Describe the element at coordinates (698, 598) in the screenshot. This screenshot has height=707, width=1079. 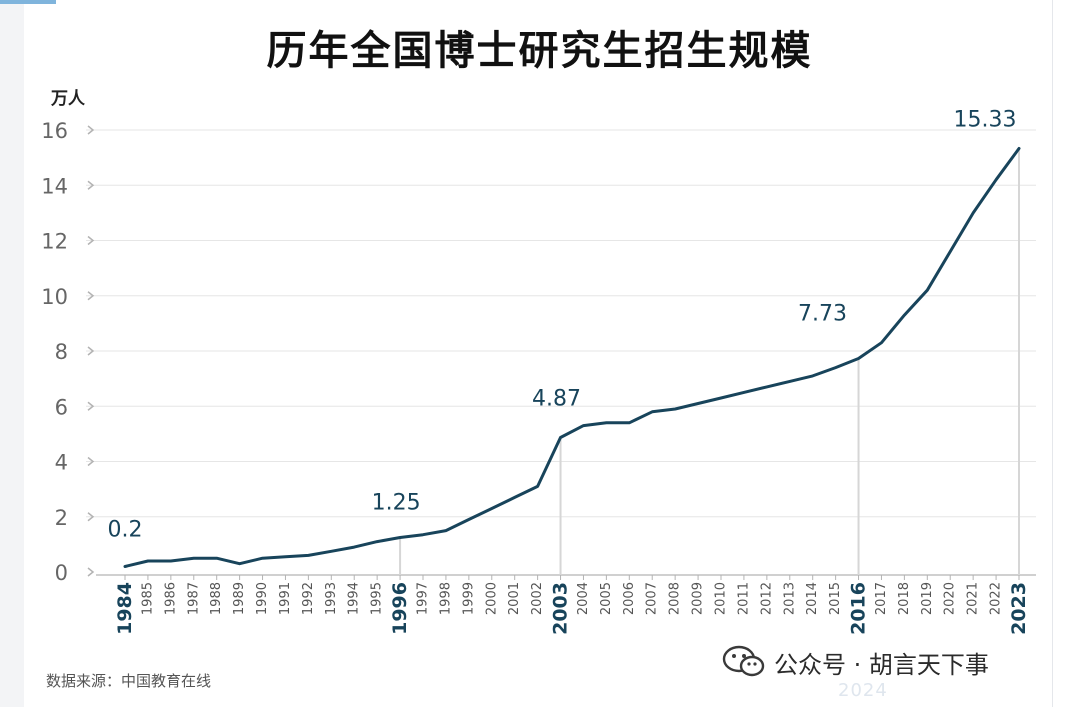
I see `x-tick-label: 2009` at that location.